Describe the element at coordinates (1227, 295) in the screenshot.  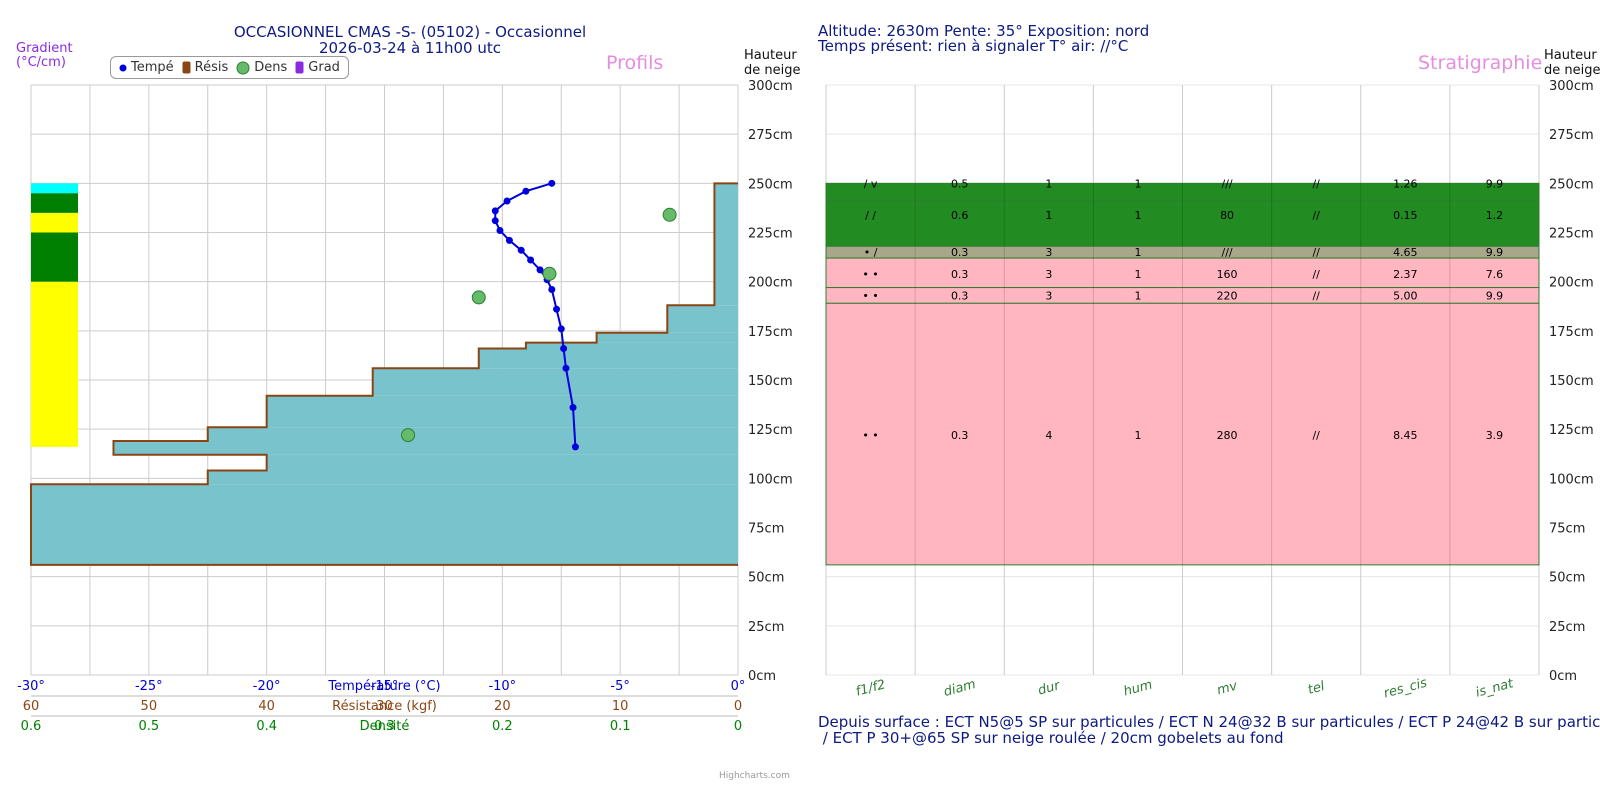
I see `strat-cell: 220` at that location.